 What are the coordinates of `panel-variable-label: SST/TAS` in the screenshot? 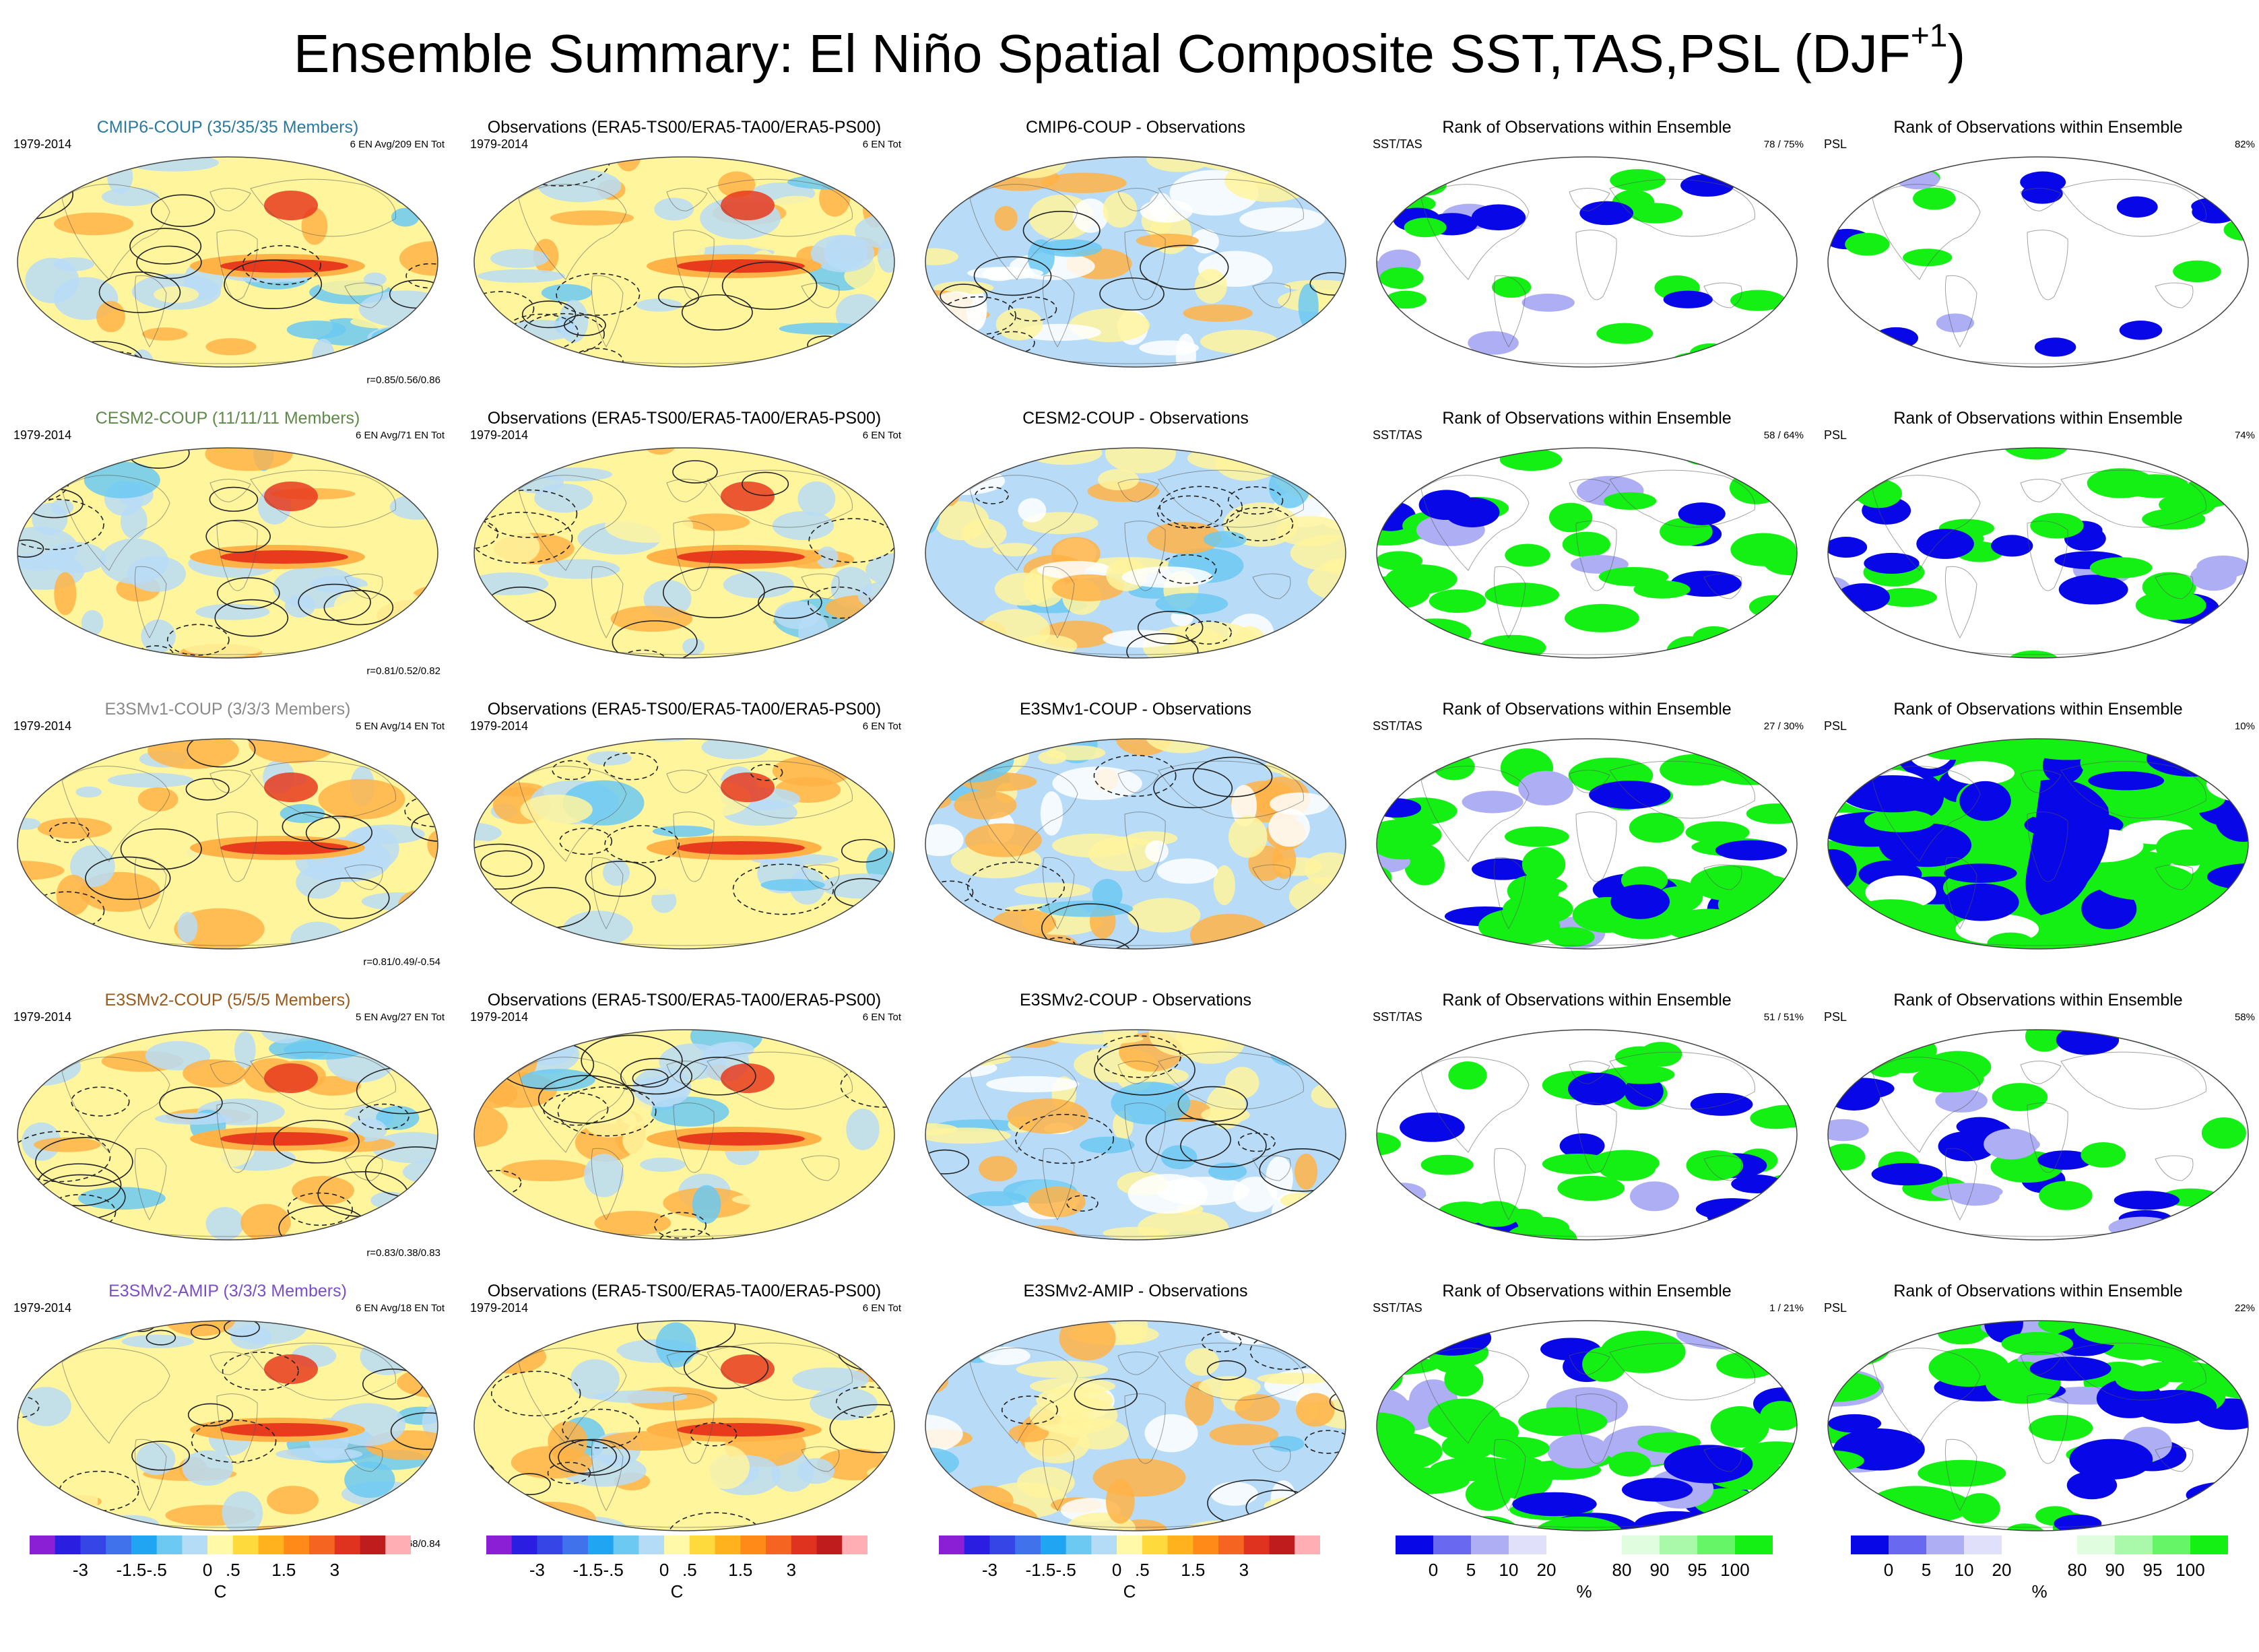 It's located at (1397, 1017).